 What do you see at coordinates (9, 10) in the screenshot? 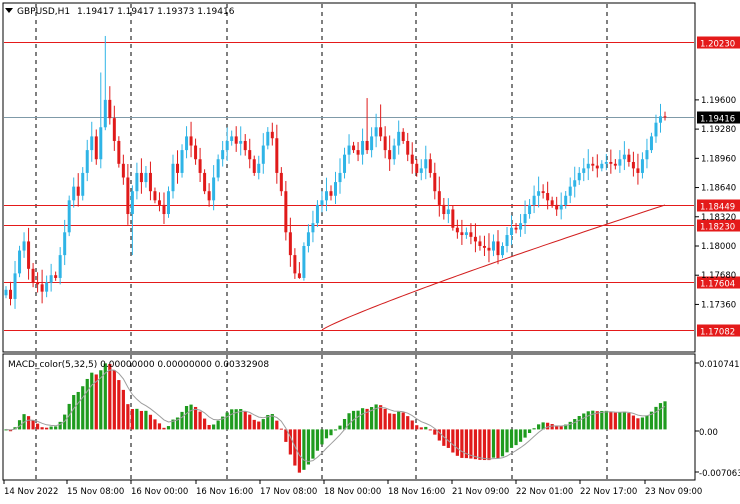
I see `symbol-menu-triangle-icon` at bounding box center [9, 10].